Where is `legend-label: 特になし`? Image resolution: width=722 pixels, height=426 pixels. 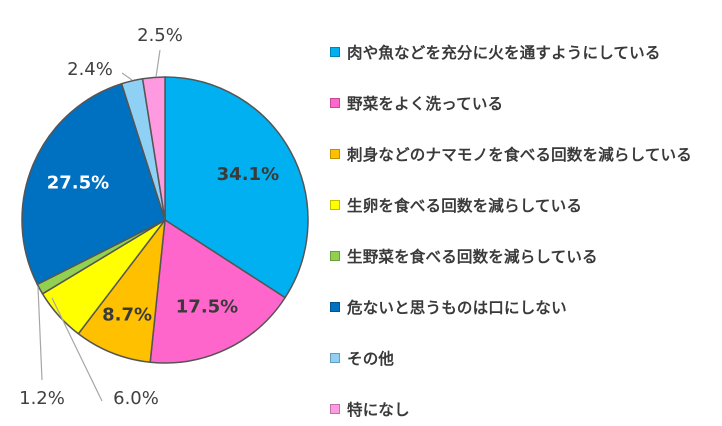
legend-label: 特になし is located at coordinates (378, 410).